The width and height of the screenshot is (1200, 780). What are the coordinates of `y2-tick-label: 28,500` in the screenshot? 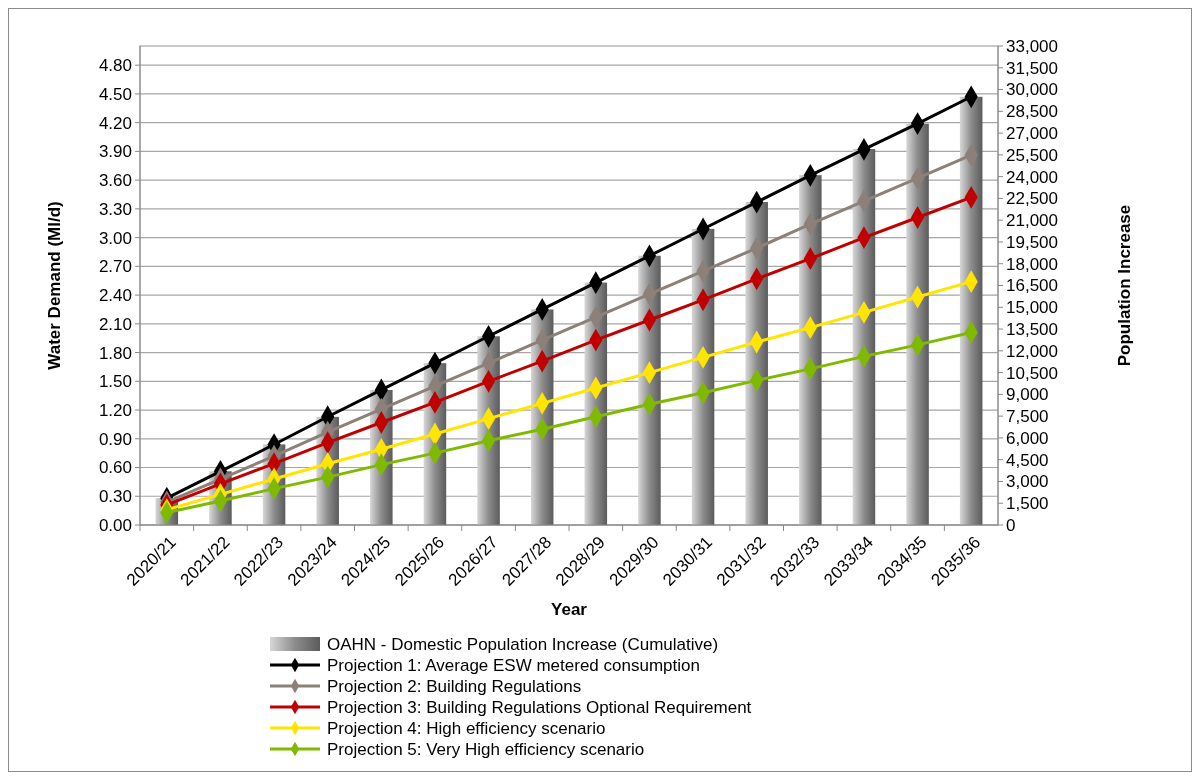 It's located at (1032, 112).